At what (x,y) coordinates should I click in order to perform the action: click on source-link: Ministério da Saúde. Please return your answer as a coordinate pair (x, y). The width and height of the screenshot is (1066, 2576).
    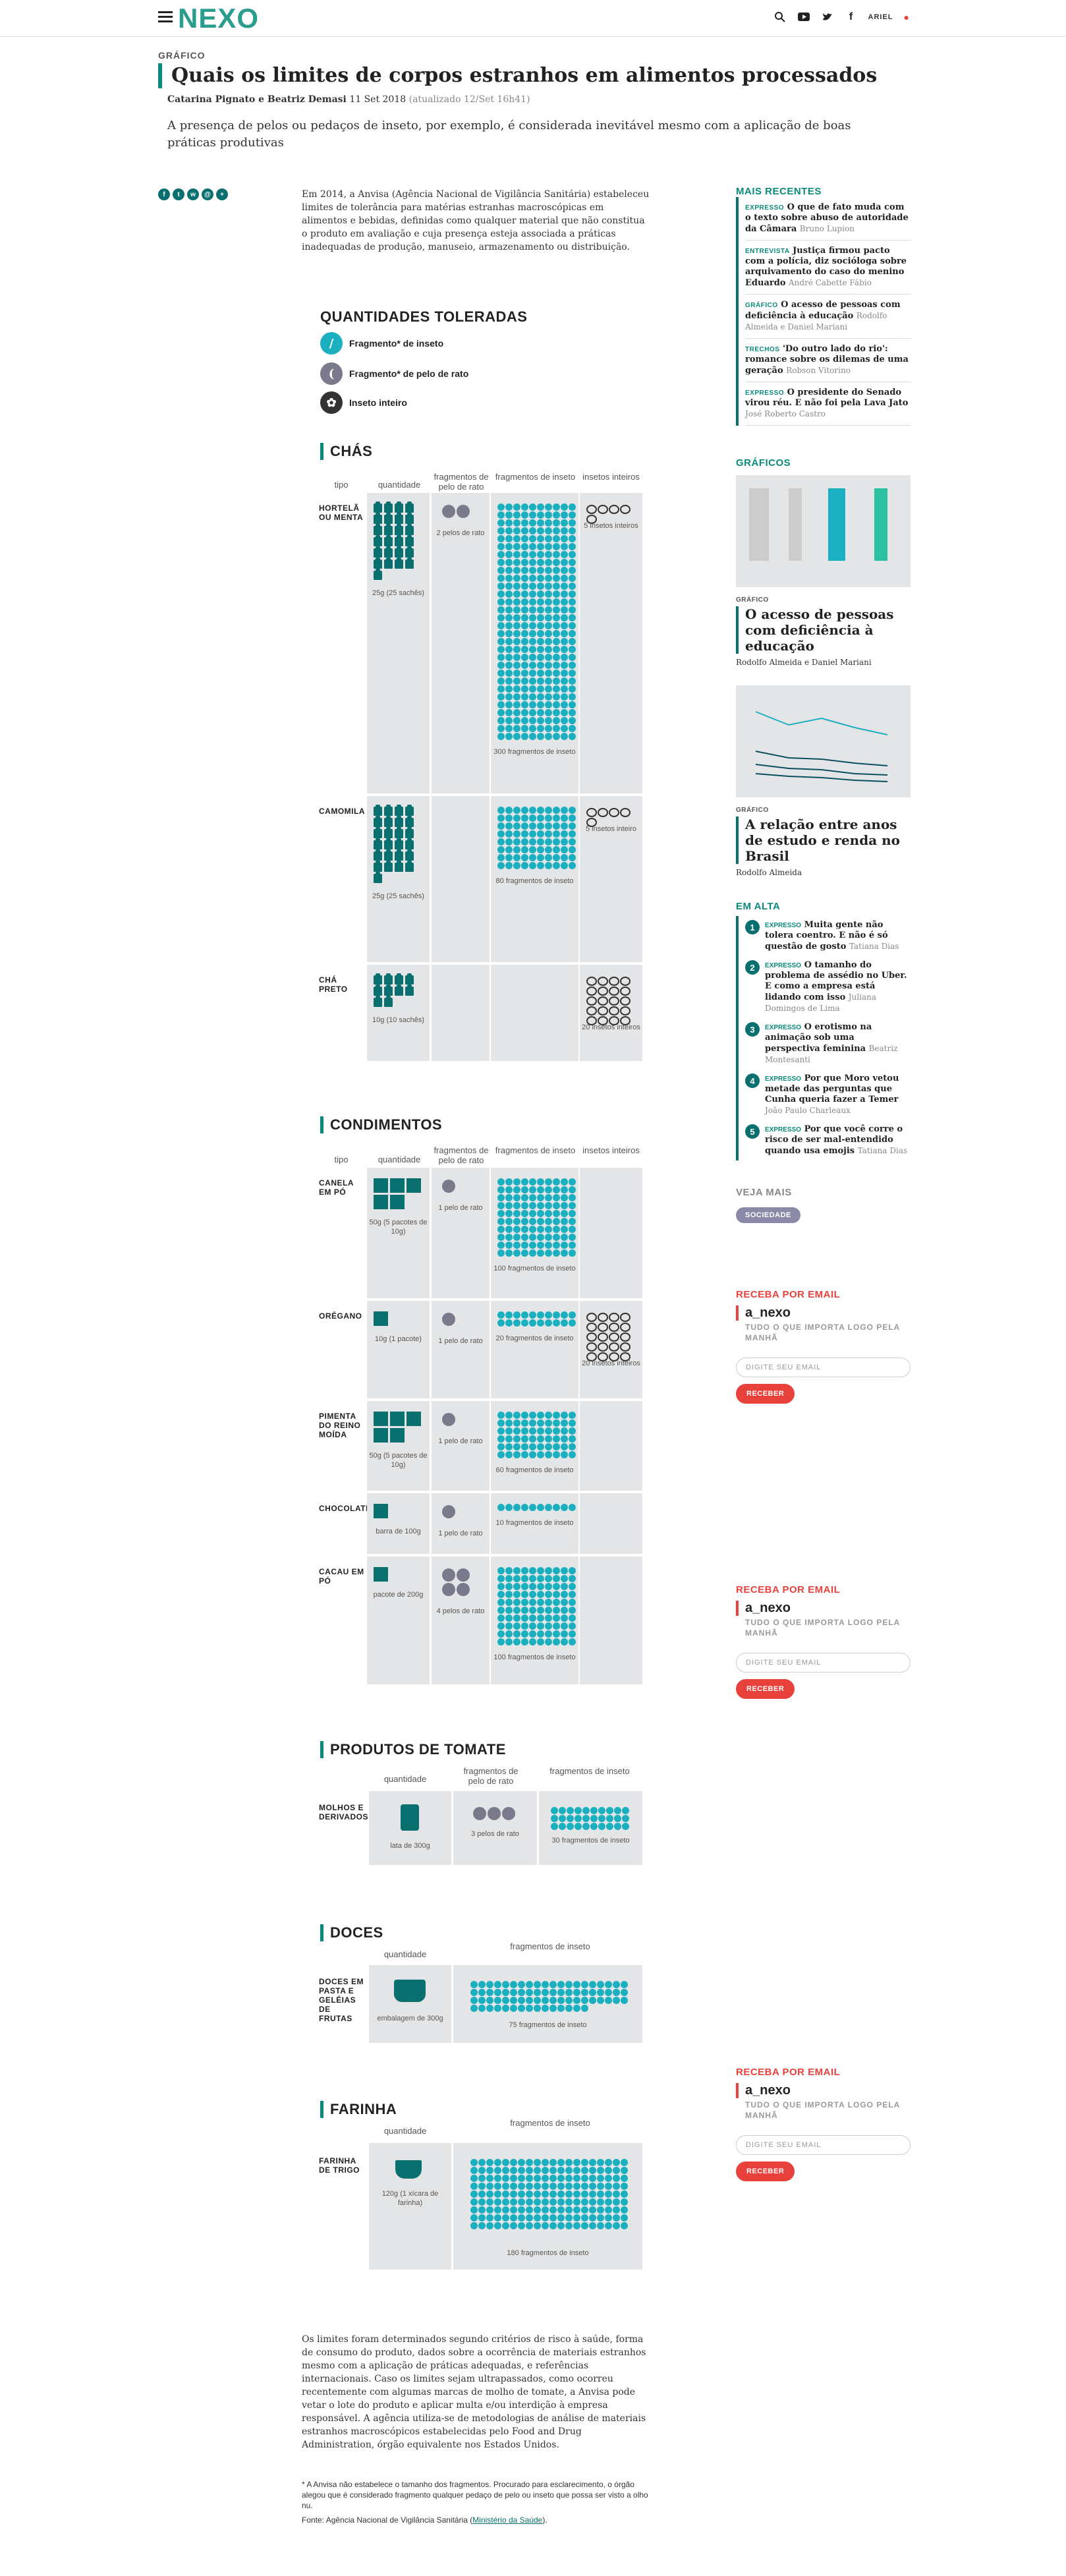
    Looking at the image, I should click on (507, 2520).